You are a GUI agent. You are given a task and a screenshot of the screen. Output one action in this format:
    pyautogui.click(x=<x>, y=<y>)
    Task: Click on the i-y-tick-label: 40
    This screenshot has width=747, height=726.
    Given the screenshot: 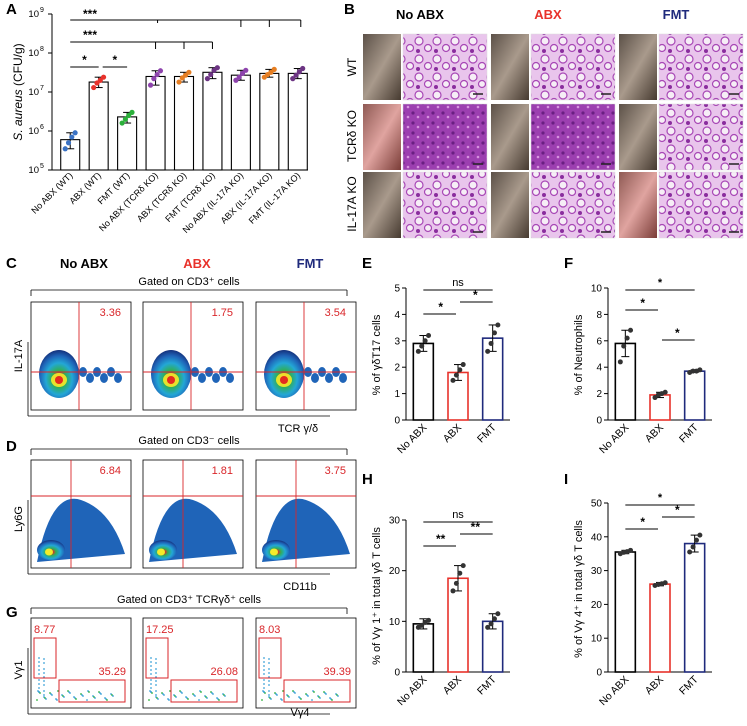 What is the action you would take?
    pyautogui.click(x=597, y=537)
    